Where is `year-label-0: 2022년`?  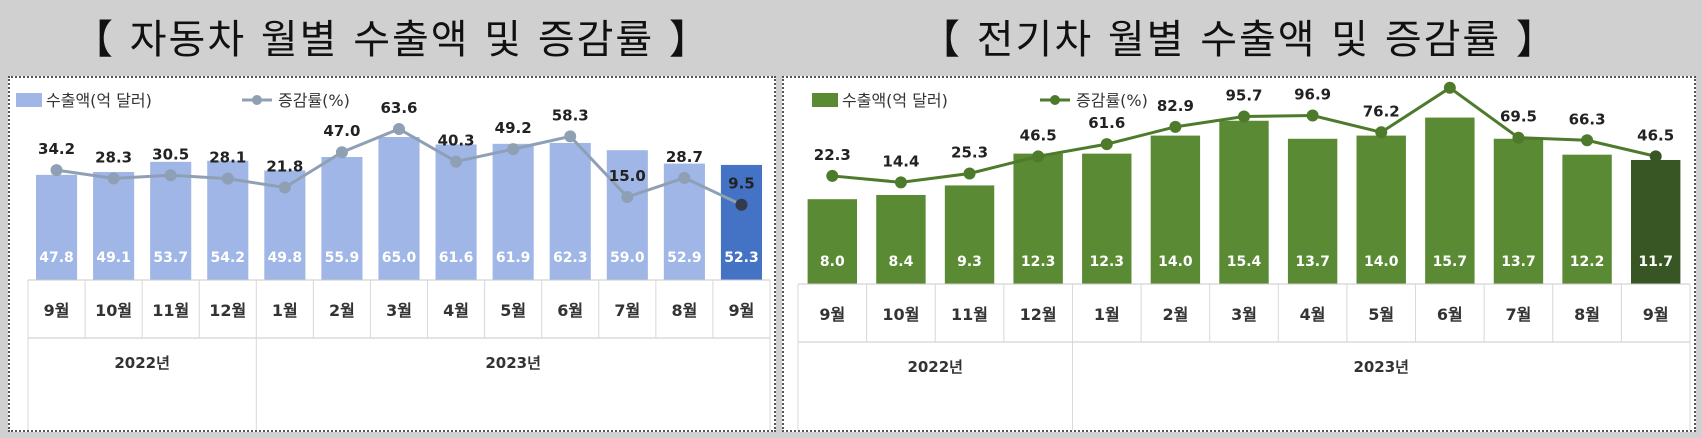
year-label-0: 2022년 is located at coordinates (935, 367).